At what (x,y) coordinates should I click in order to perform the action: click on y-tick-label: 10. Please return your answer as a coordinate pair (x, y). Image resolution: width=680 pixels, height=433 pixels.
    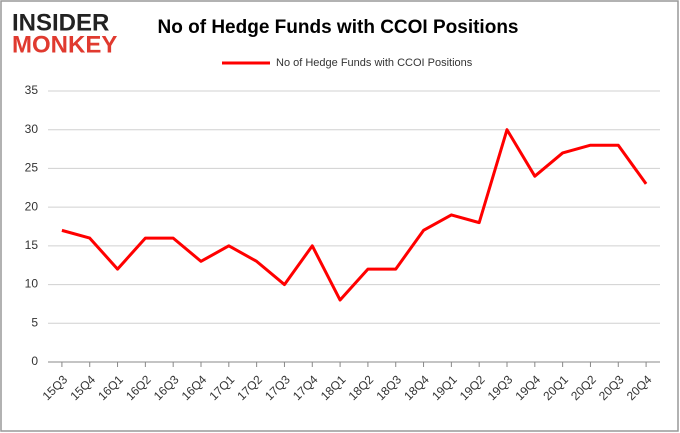
    Looking at the image, I should click on (32, 284).